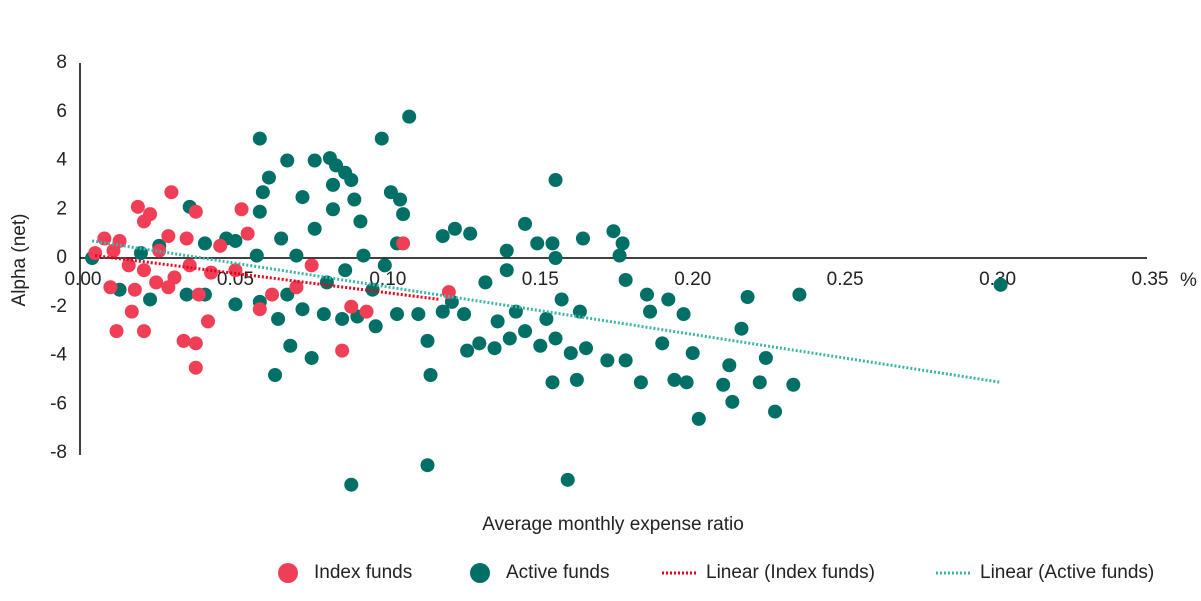  What do you see at coordinates (613, 524) in the screenshot?
I see `x-axis-label: Average monthly expense ratio` at bounding box center [613, 524].